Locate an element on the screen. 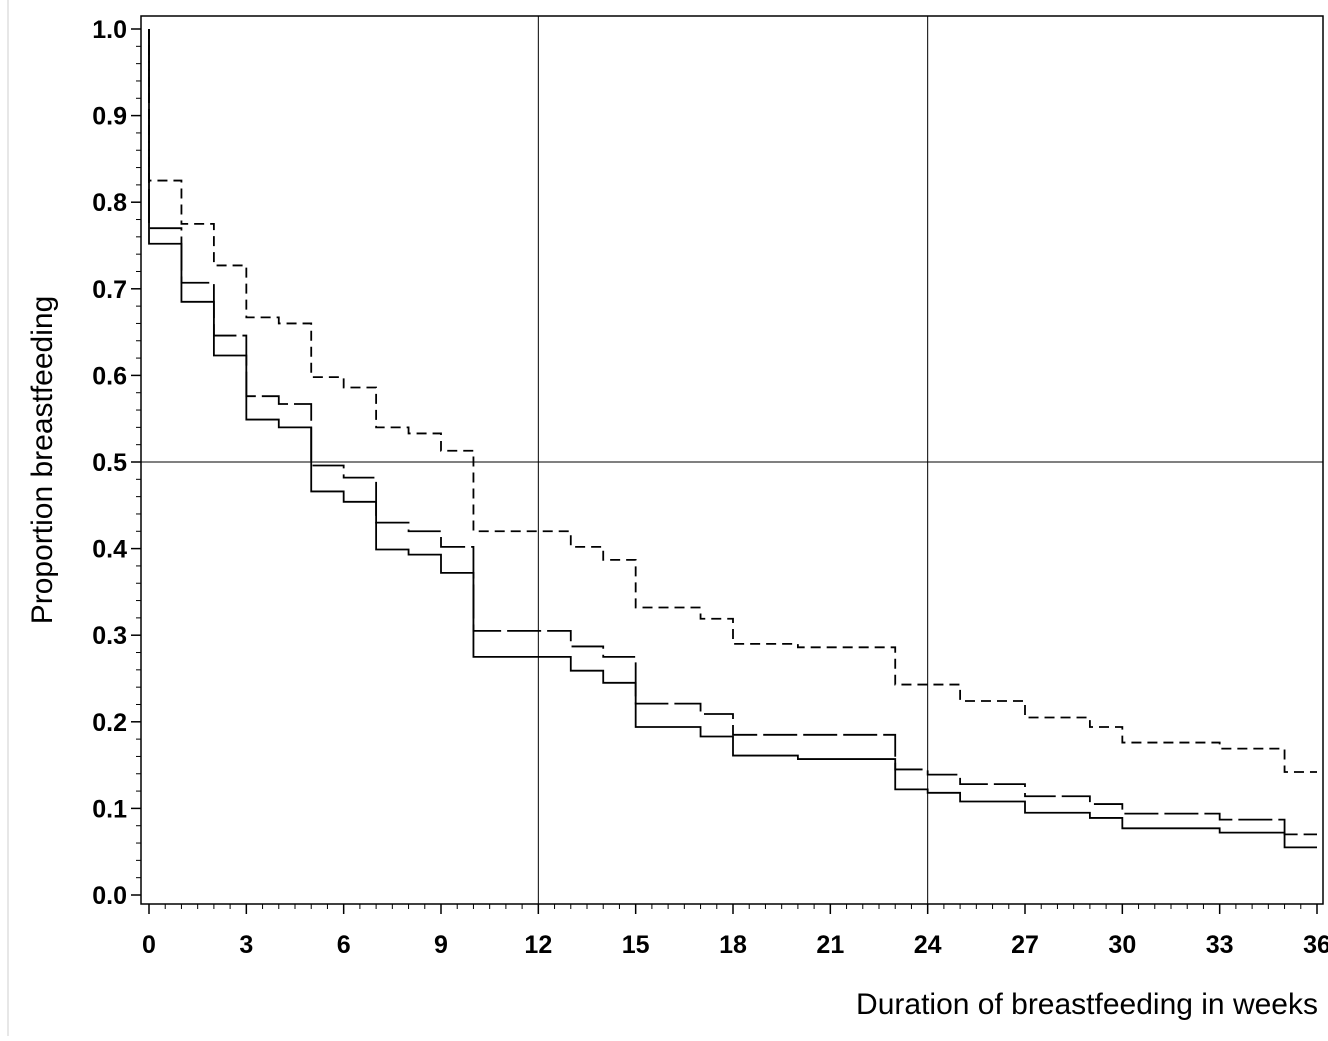 Image resolution: width=1328 pixels, height=1041 pixels. x-axis: 0 3 6 9 12 15 18 21 24 27 30 33 36 is located at coordinates (735, 931).